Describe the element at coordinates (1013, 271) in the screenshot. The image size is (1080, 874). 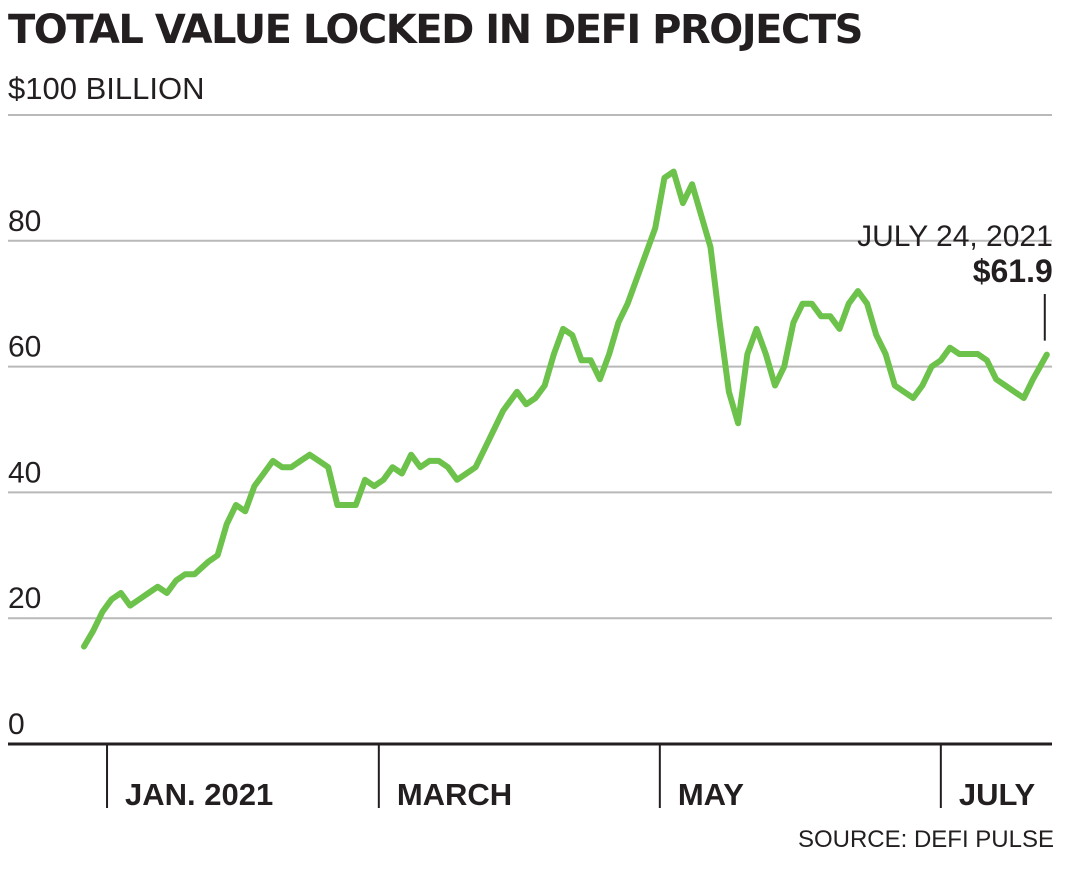
I see `annotation-value: $61.9` at that location.